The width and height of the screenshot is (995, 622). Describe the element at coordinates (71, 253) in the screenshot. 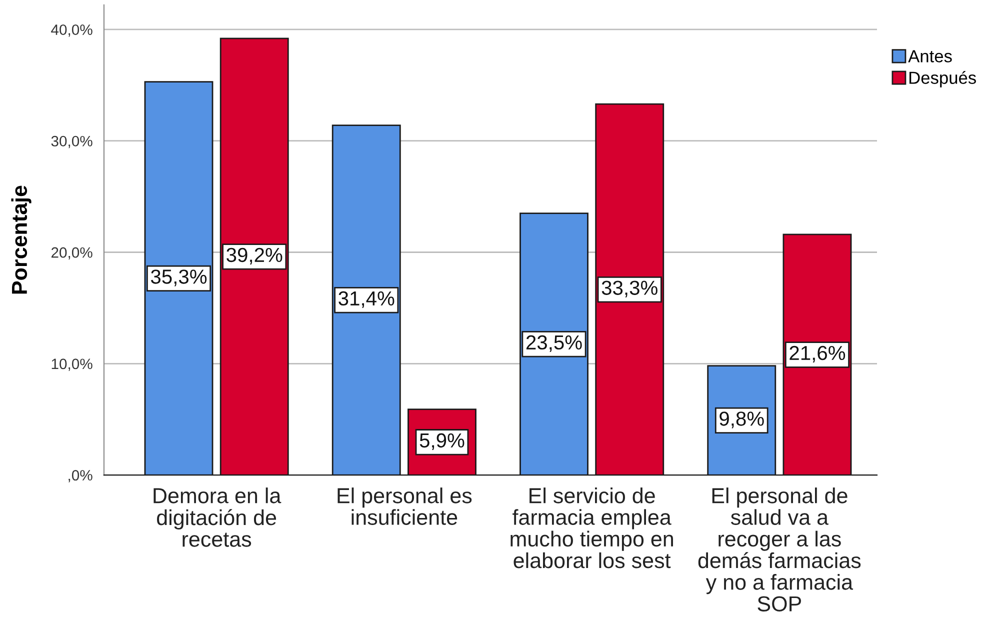

I see `y-tick-label: 20,0%` at that location.